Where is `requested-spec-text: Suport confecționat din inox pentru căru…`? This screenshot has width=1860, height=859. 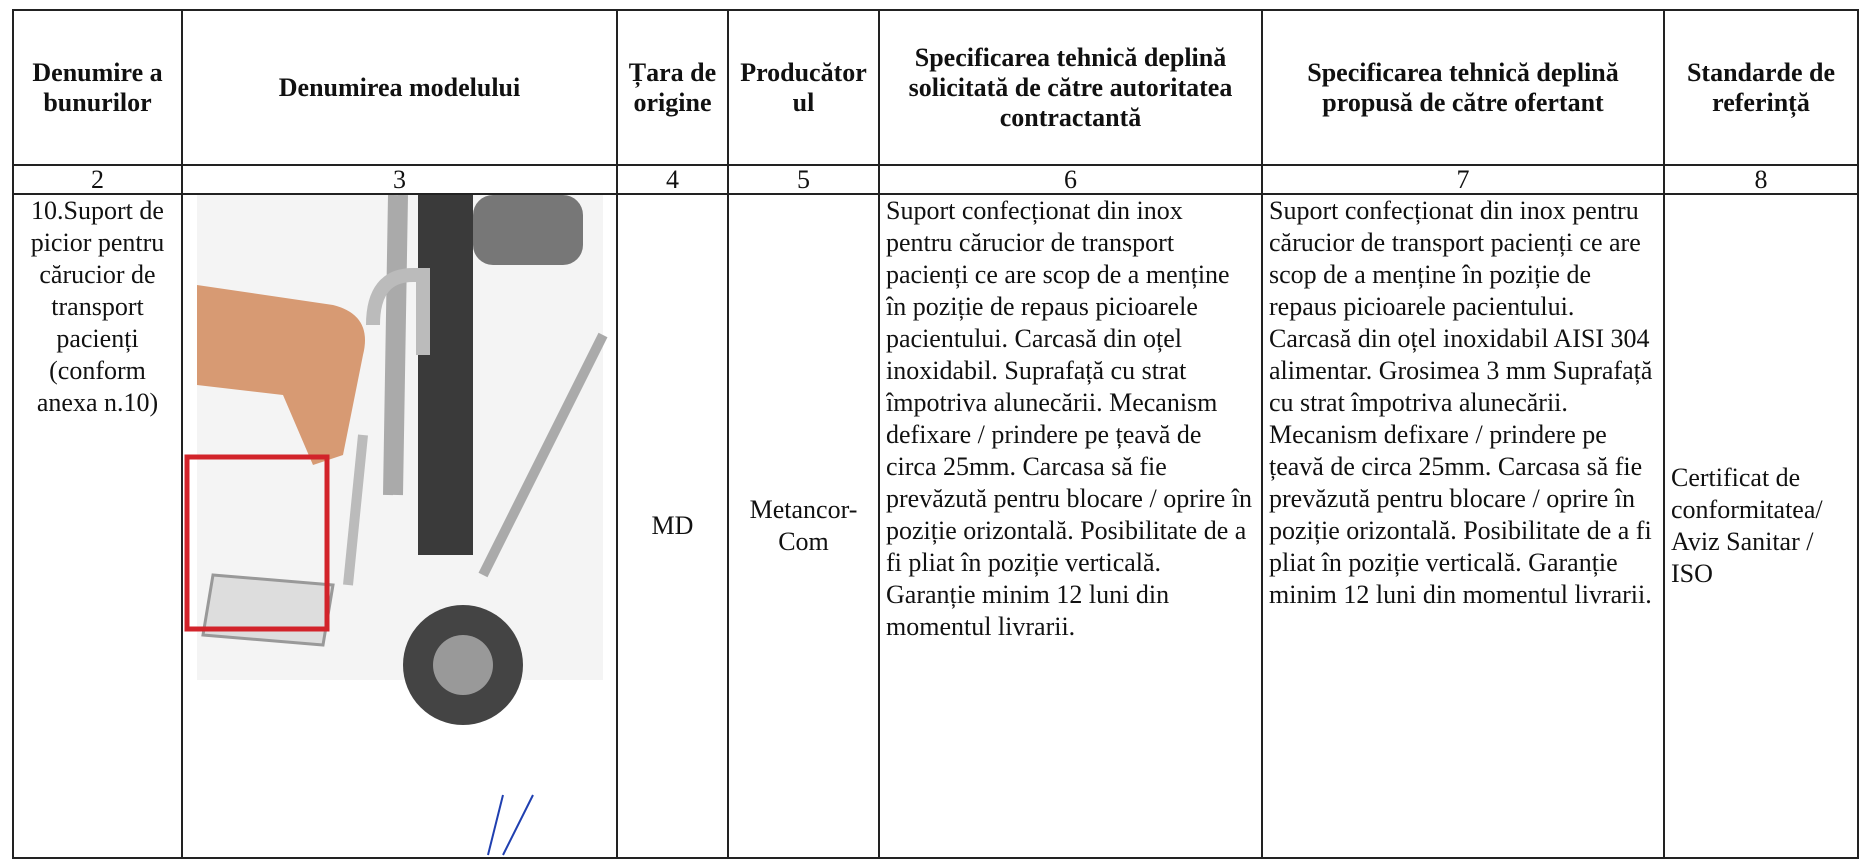 requested-spec-text: Suport confecționat din inox pentru căru… is located at coordinates (1069, 418).